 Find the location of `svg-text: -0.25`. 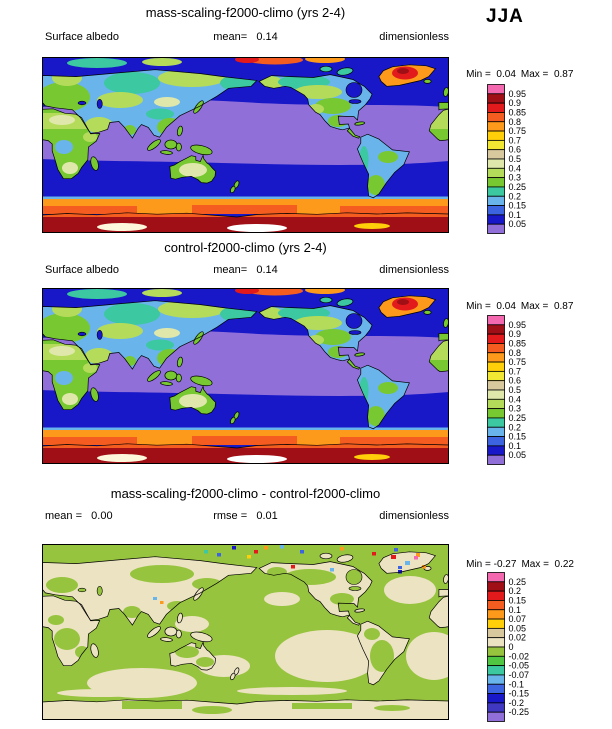

svg-text: -0.25 is located at coordinates (519, 712).